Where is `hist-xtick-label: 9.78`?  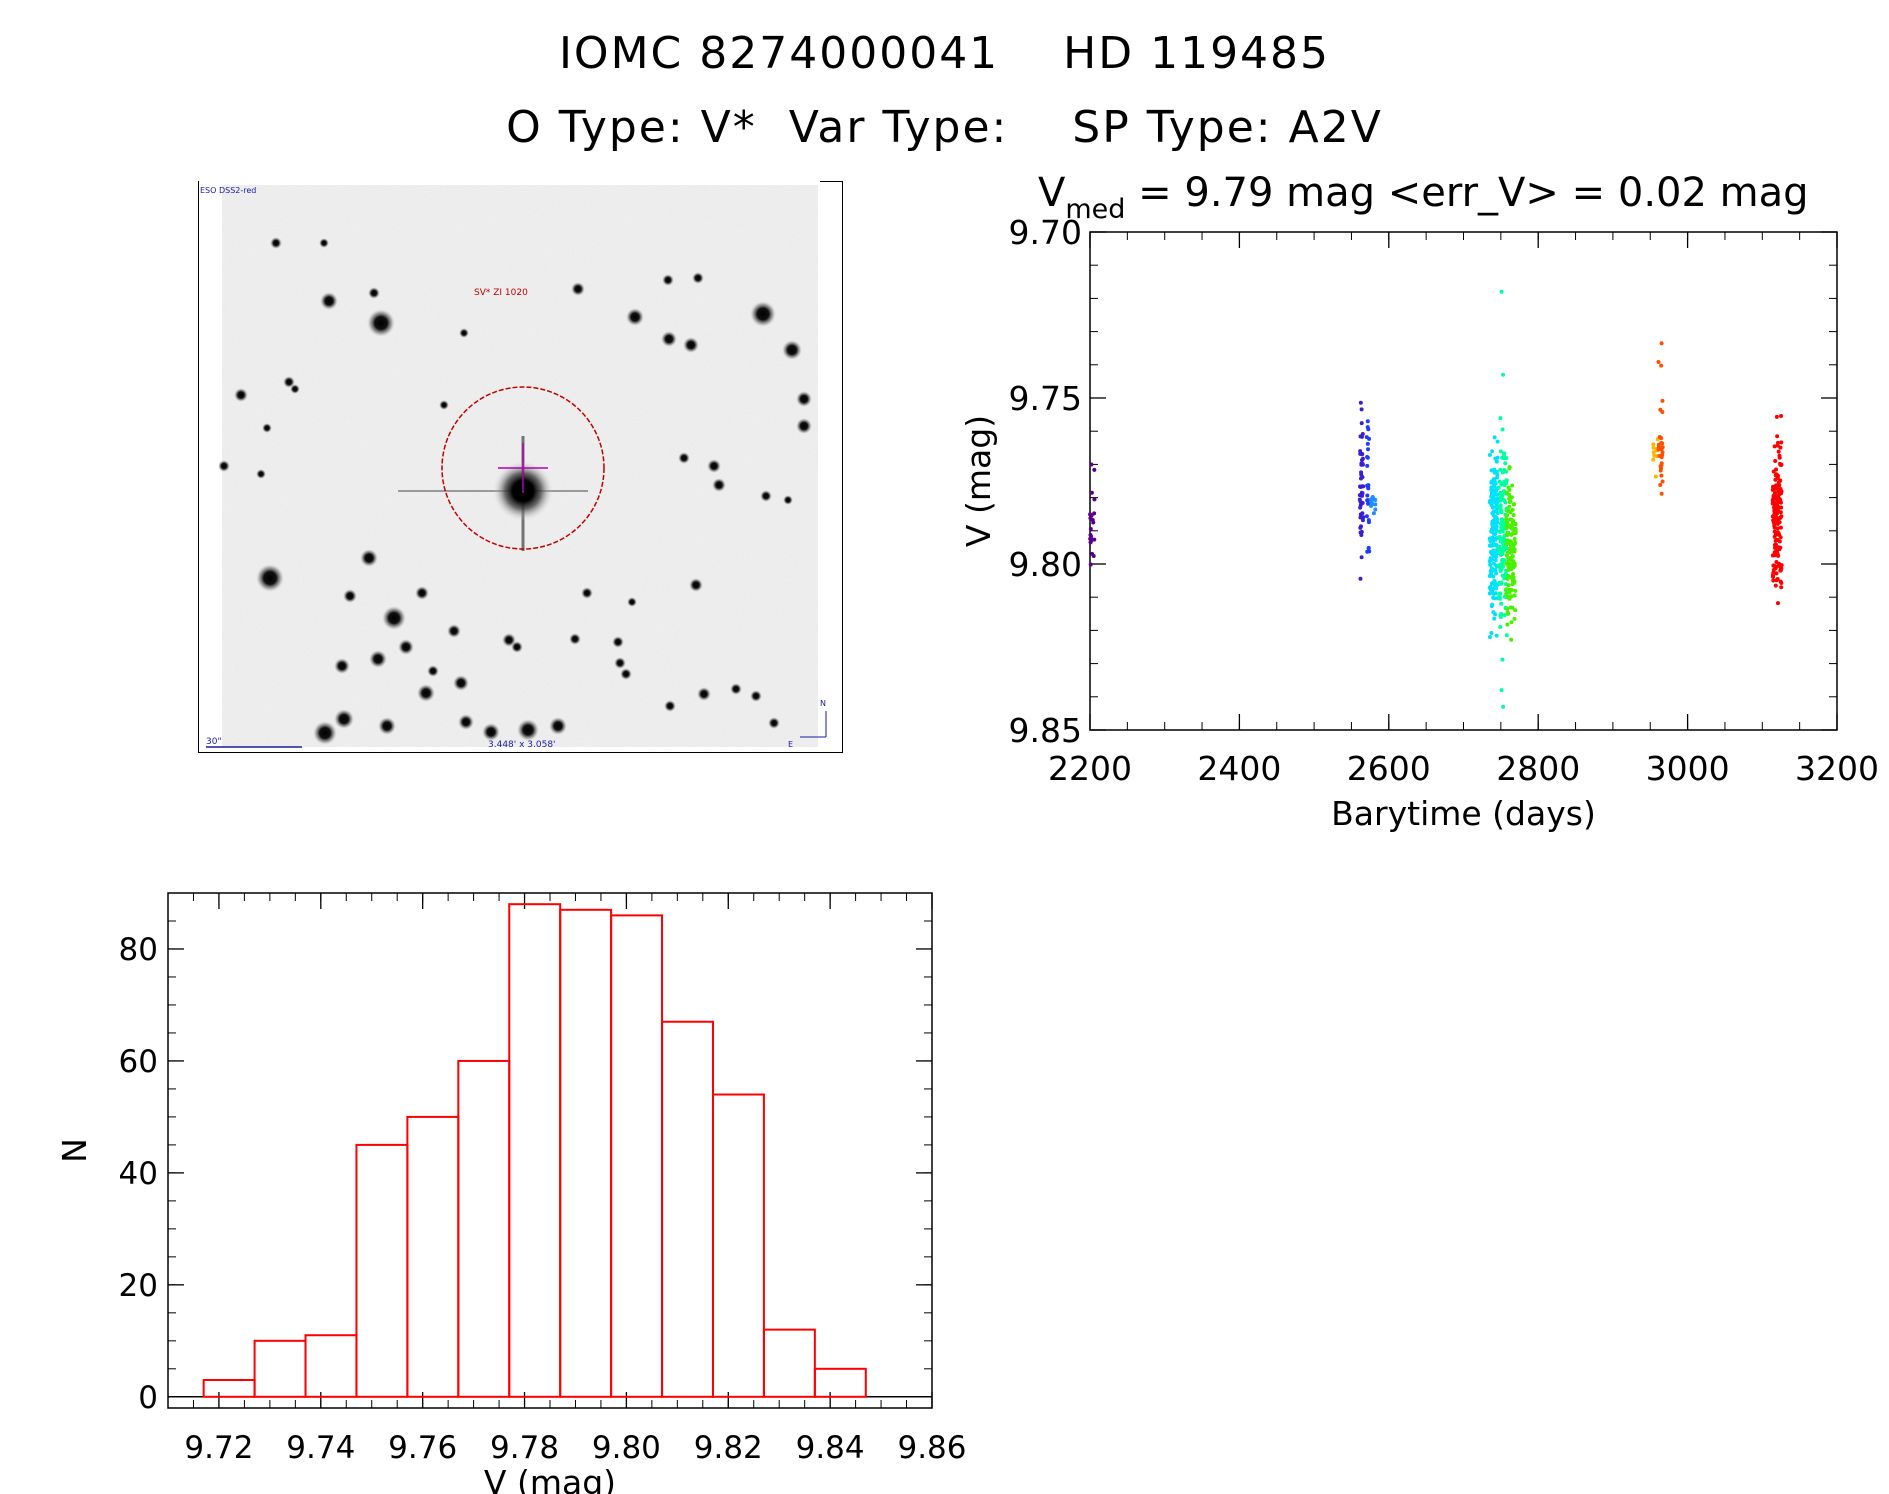 hist-xtick-label: 9.78 is located at coordinates (524, 1448).